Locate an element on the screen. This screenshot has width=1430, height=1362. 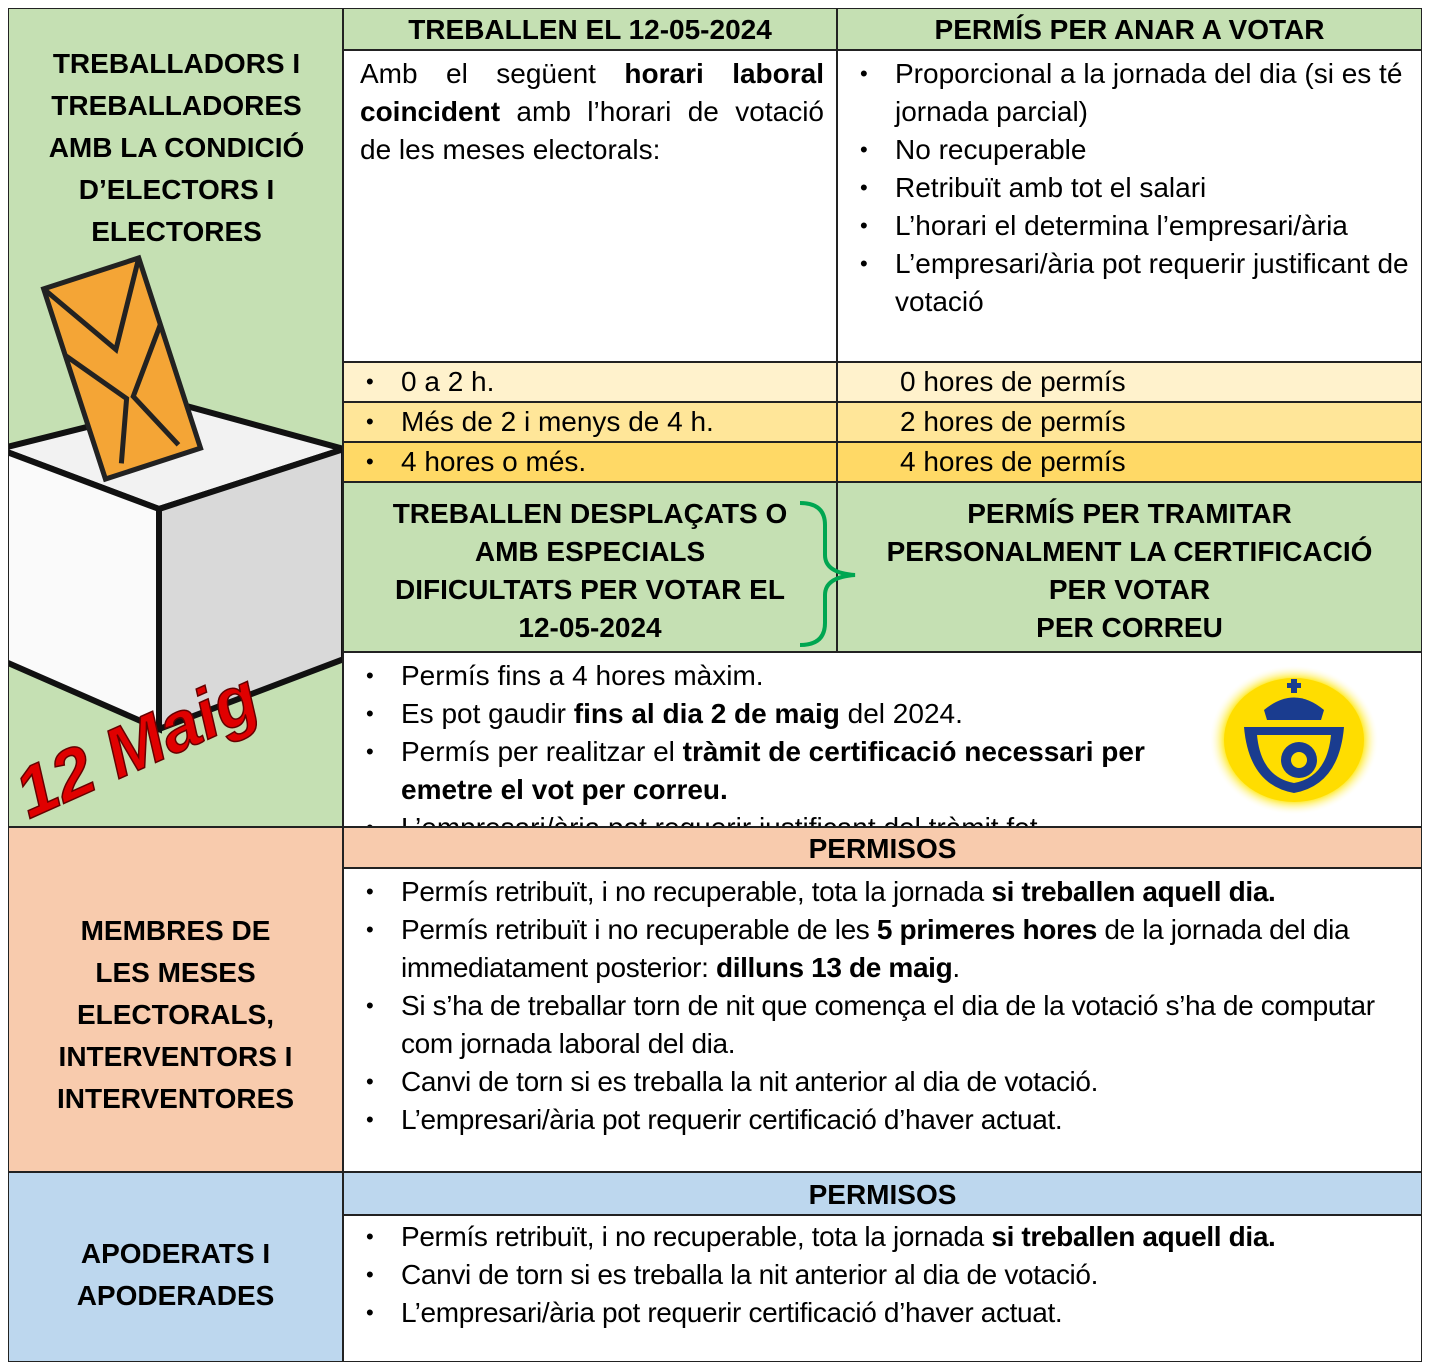
agents-label: APODERATS I APODERADES is located at coordinates (175, 1267).